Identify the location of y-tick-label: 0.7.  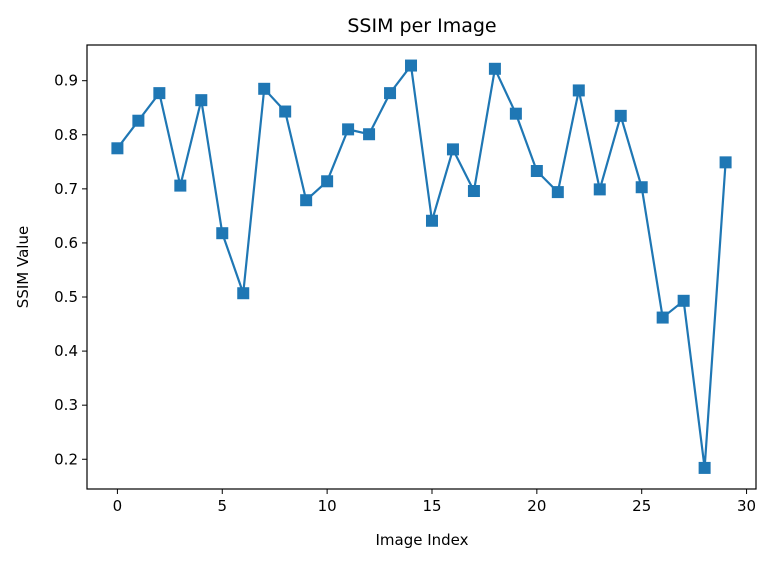
(66, 189).